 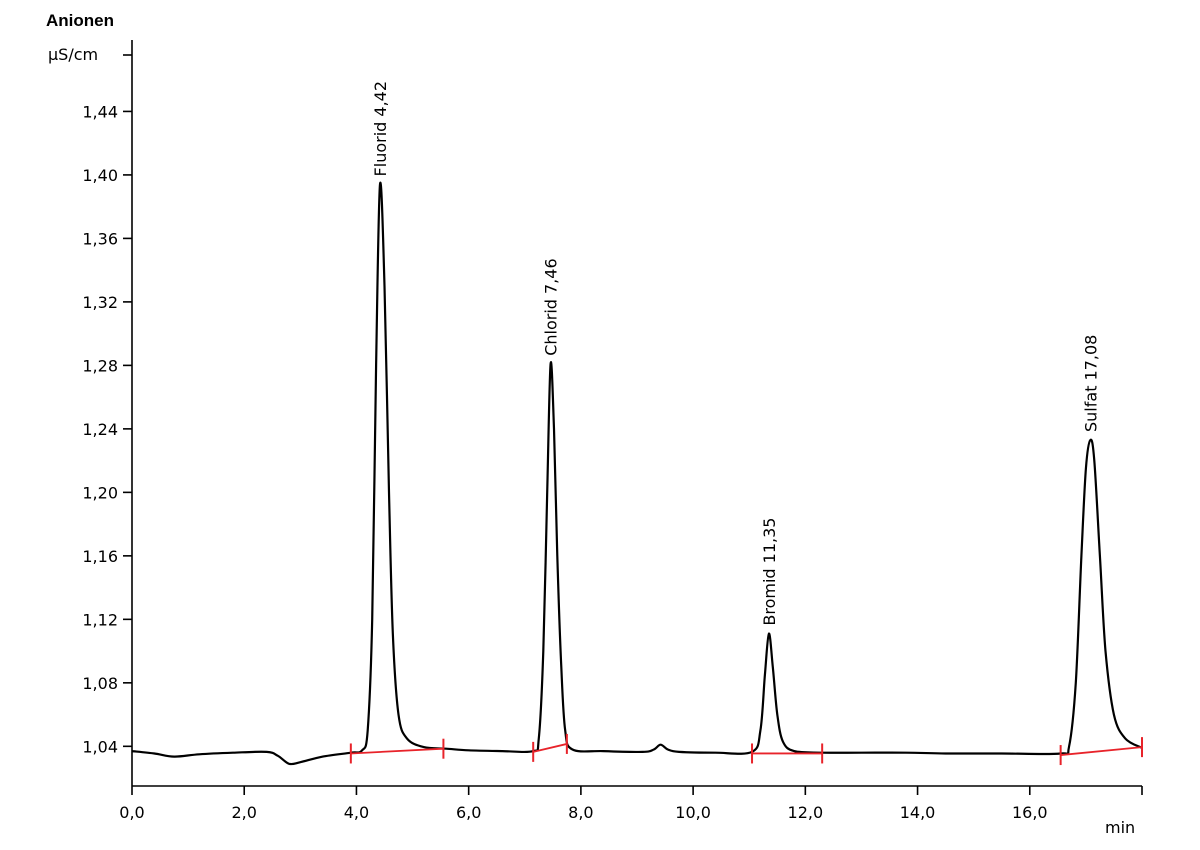 I want to click on x-tick-label: 6,0, so click(x=468, y=812).